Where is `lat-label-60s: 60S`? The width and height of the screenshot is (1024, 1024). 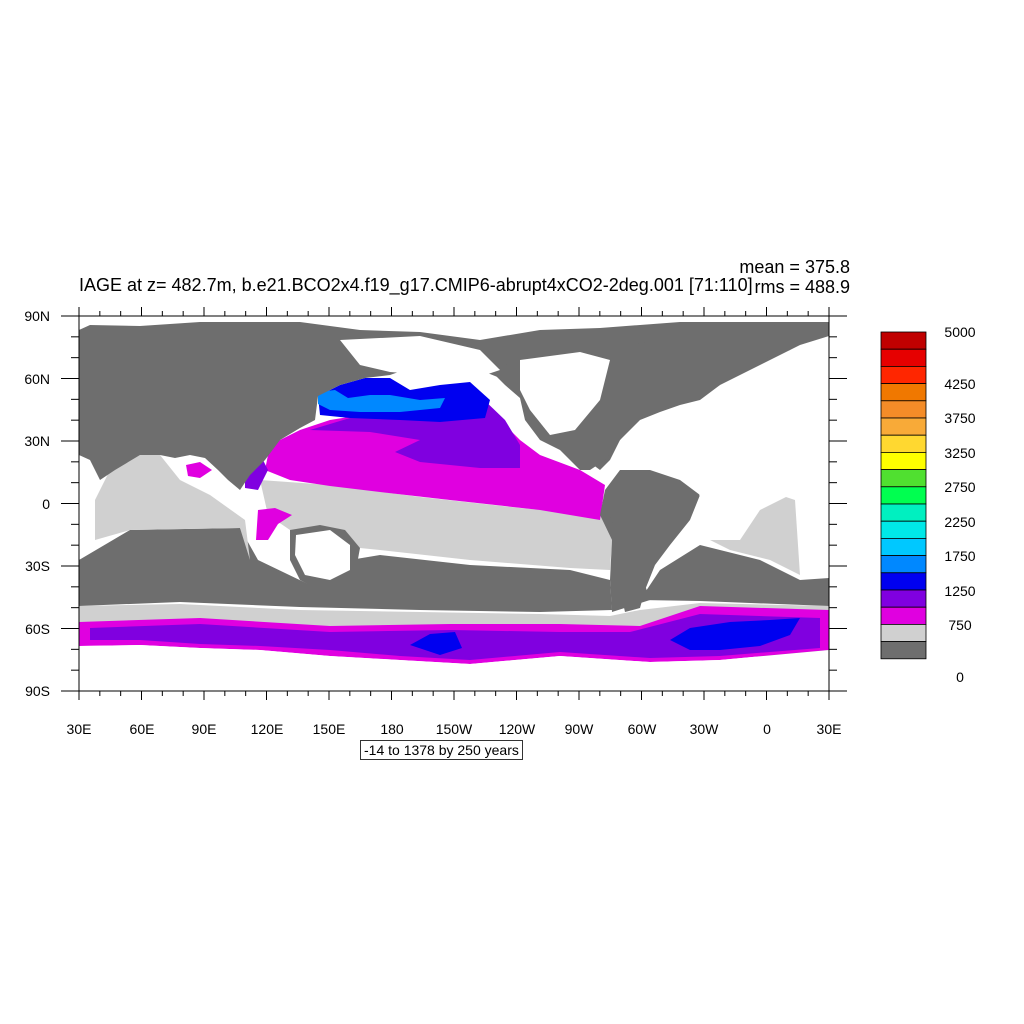
lat-label-60s: 60S is located at coordinates (37, 629).